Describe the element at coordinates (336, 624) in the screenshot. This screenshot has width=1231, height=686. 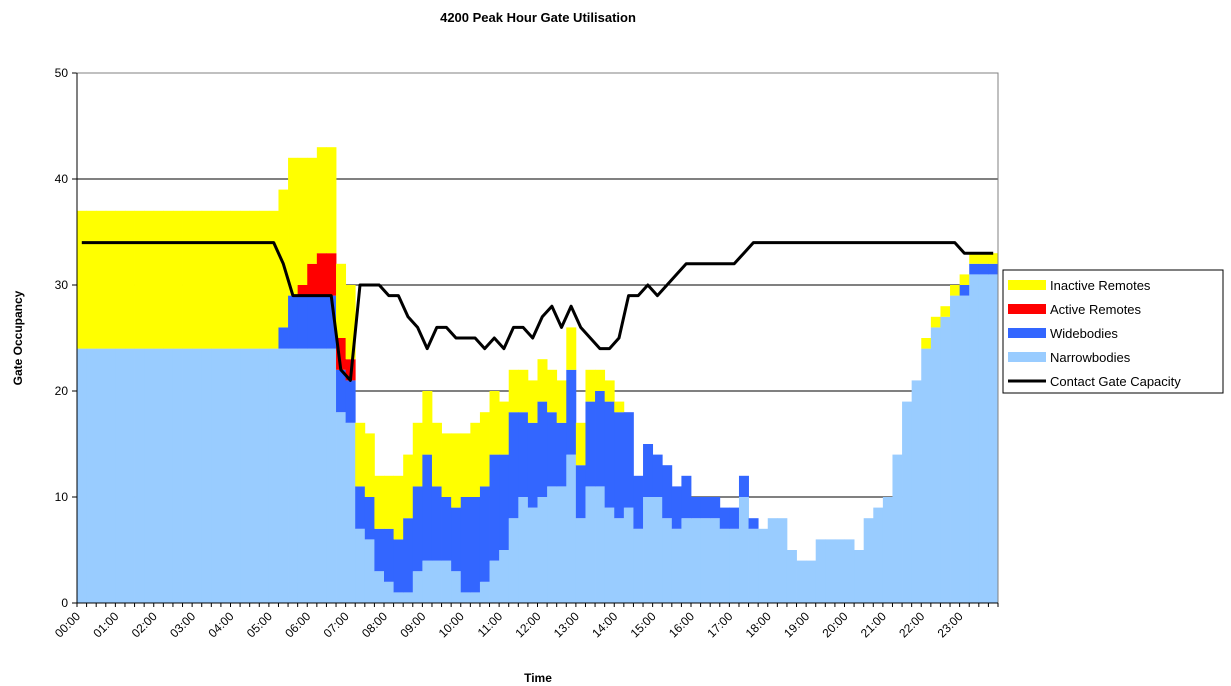
I see `x-tick-label: 07:00` at that location.